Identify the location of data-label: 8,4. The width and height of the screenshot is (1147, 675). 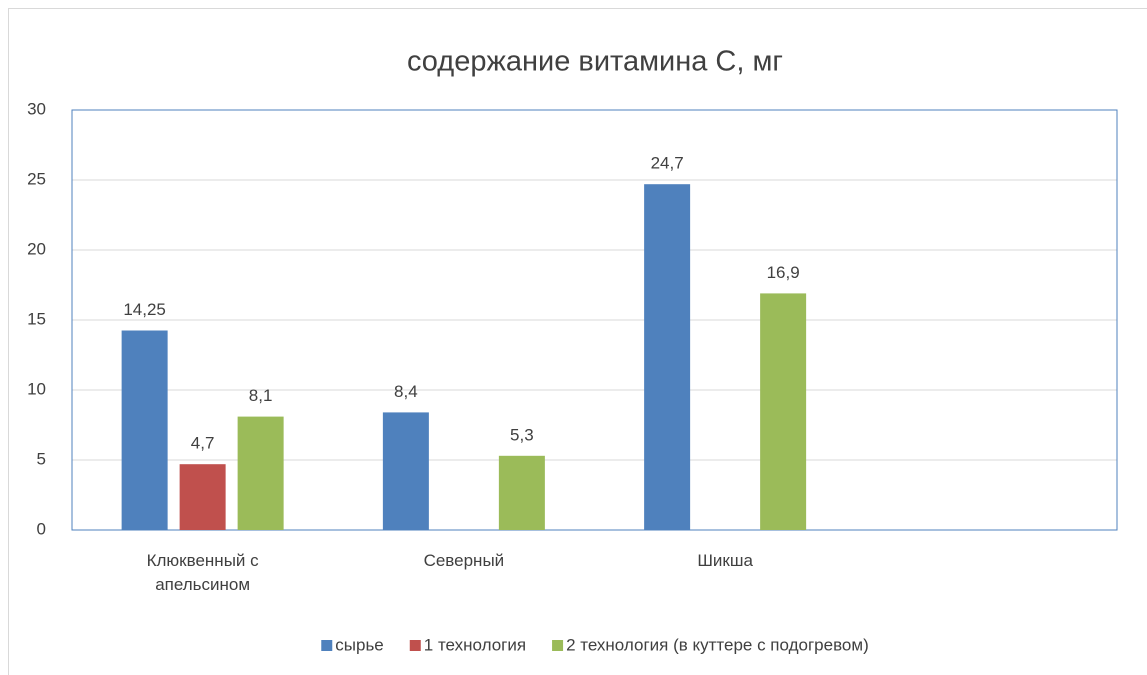
(406, 391).